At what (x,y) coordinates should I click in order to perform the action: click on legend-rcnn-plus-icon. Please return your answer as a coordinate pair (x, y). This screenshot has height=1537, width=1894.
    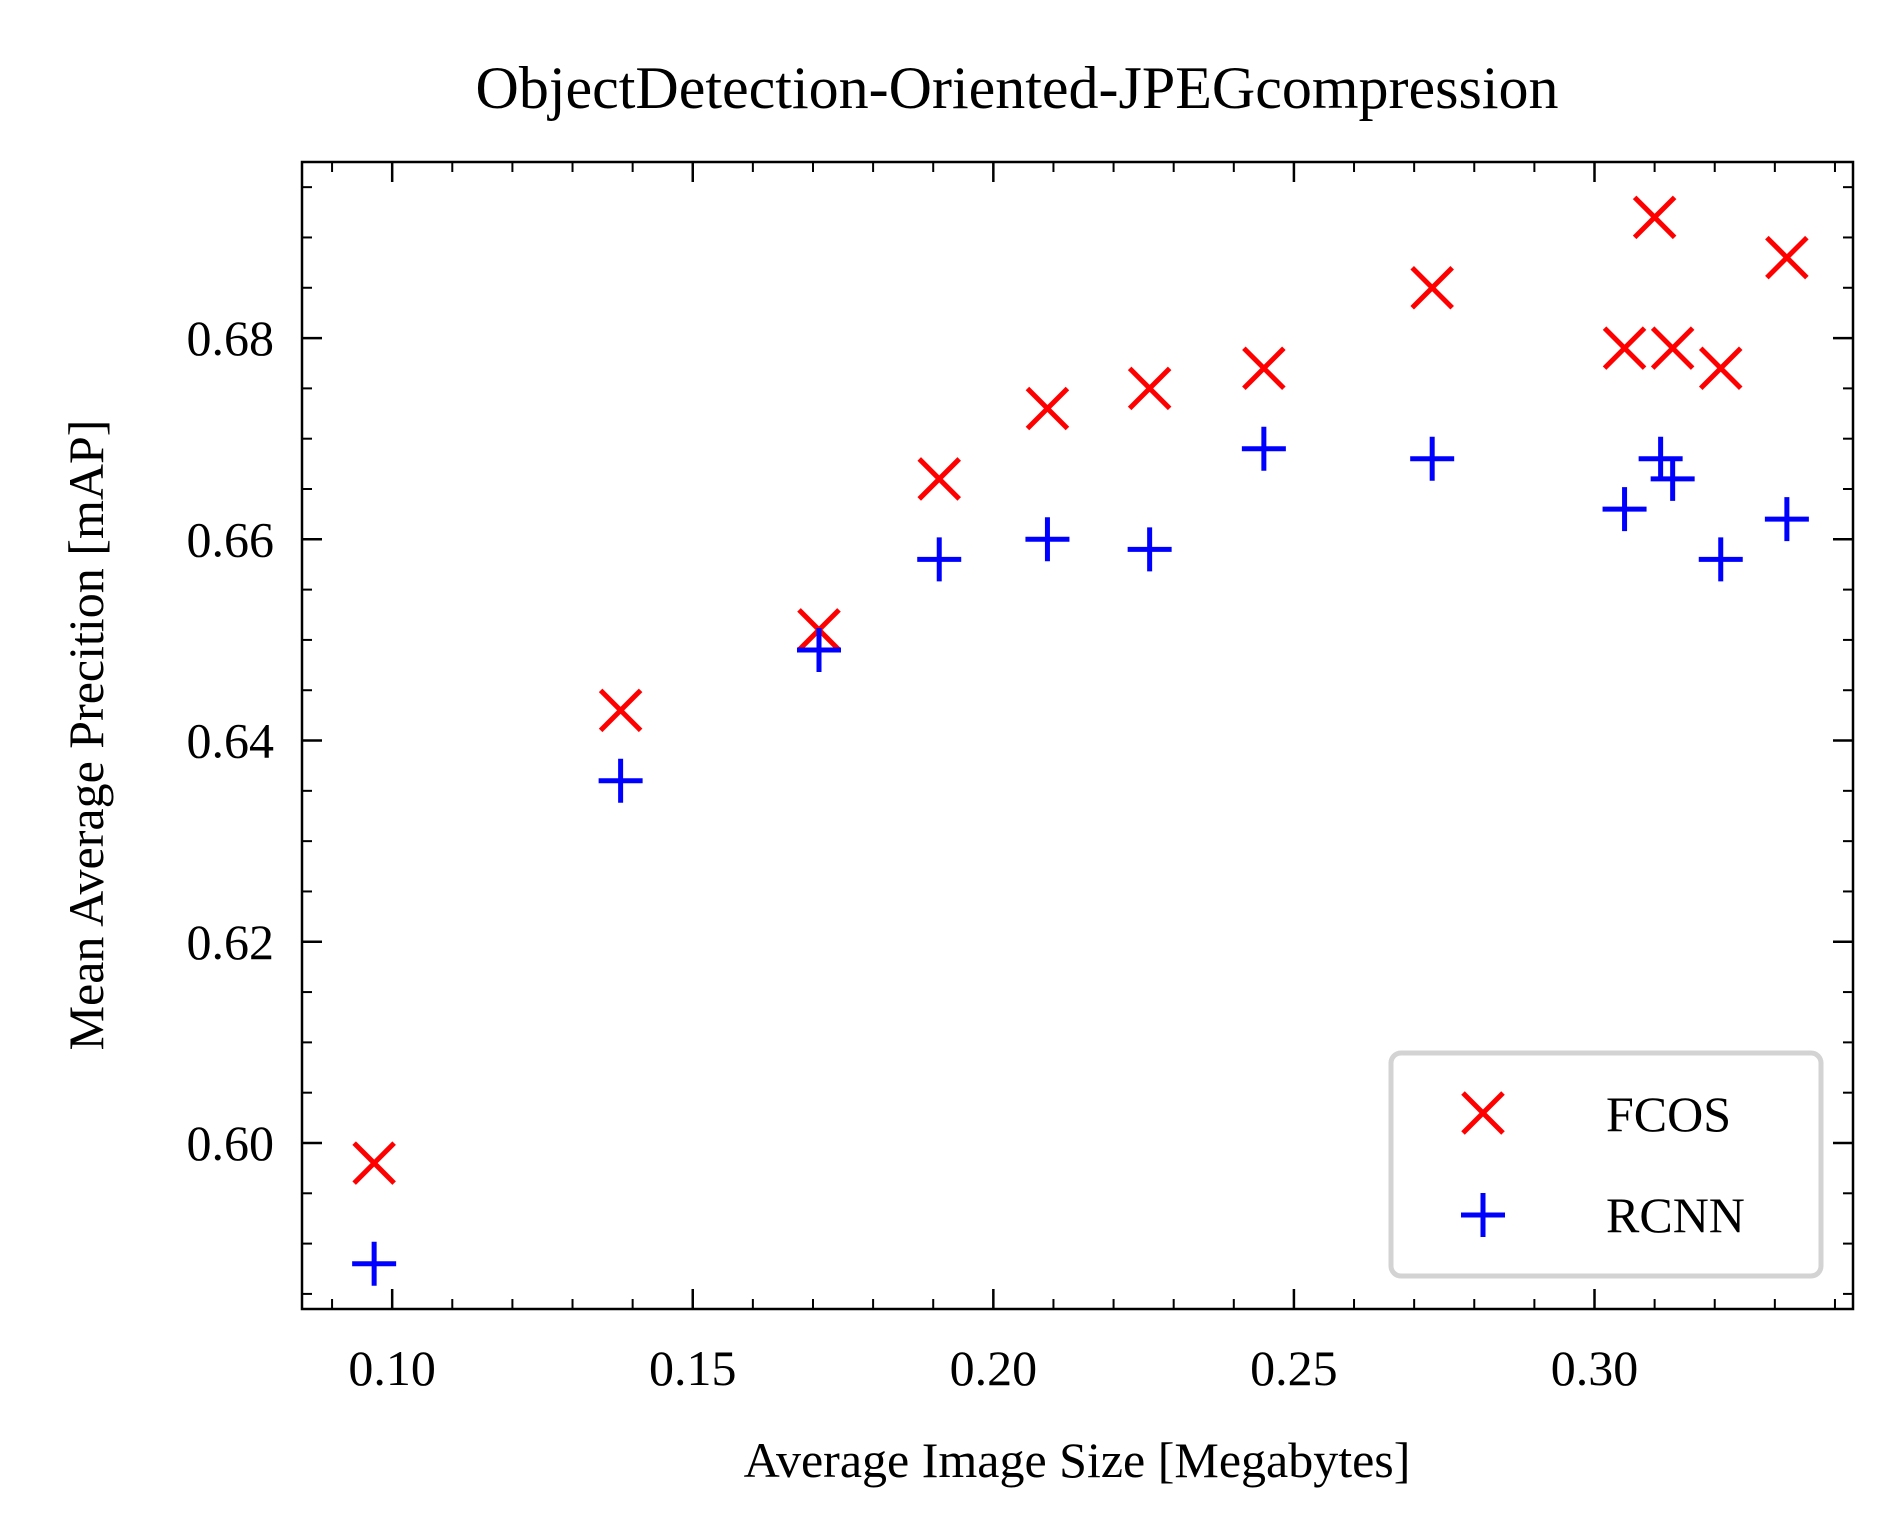
    Looking at the image, I should click on (1483, 1215).